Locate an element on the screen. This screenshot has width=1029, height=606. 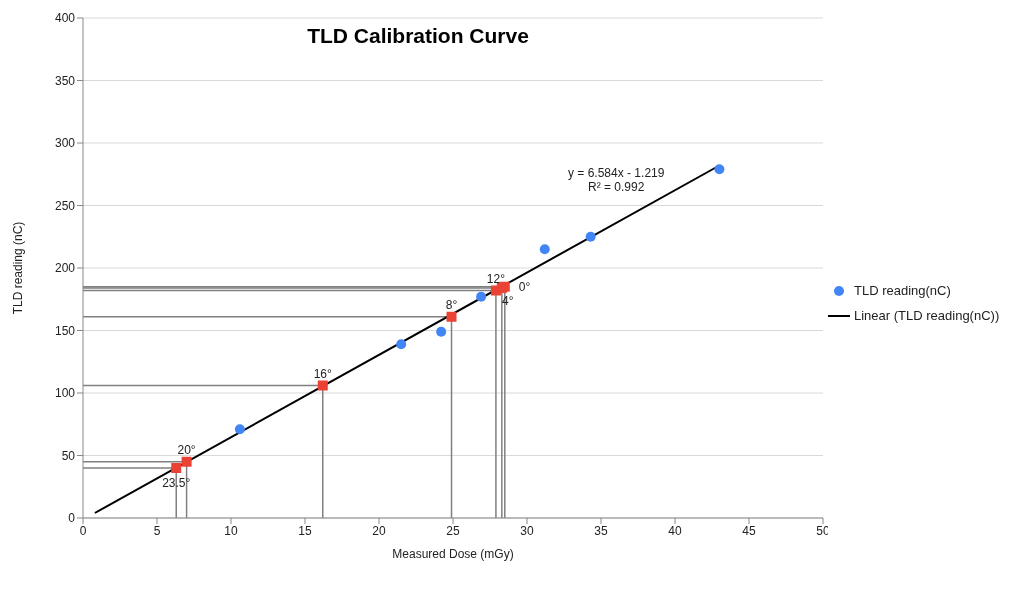
annotation: 0° is located at coordinates (524, 287).